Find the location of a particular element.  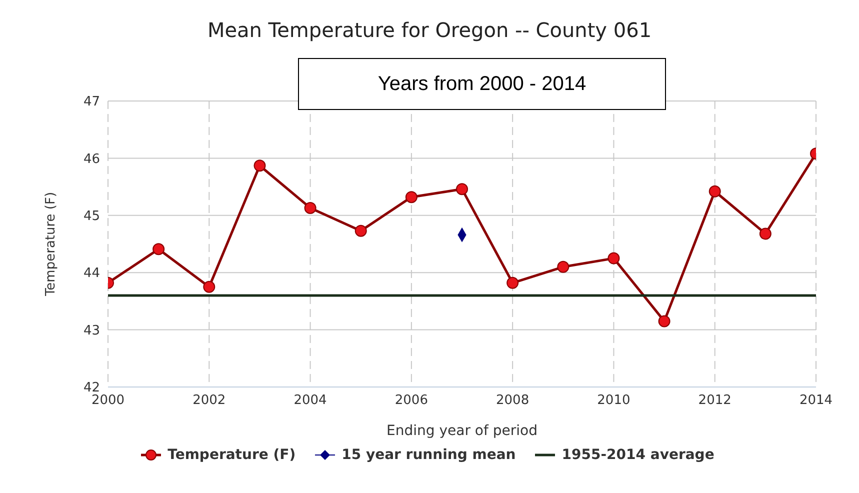

x-tick-label: 2008 is located at coordinates (513, 400).